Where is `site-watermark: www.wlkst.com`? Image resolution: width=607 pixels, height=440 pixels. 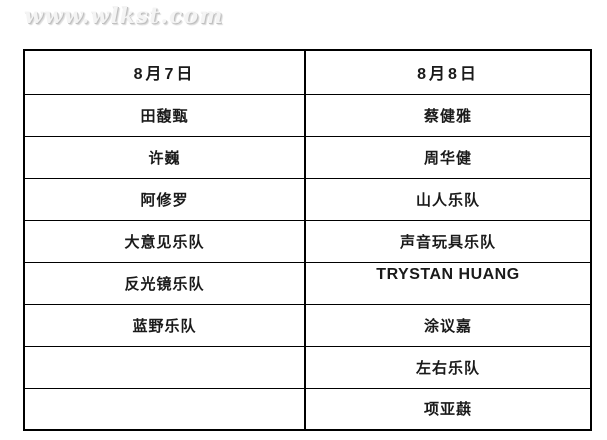 site-watermark: www.wlkst.com is located at coordinates (124, 16).